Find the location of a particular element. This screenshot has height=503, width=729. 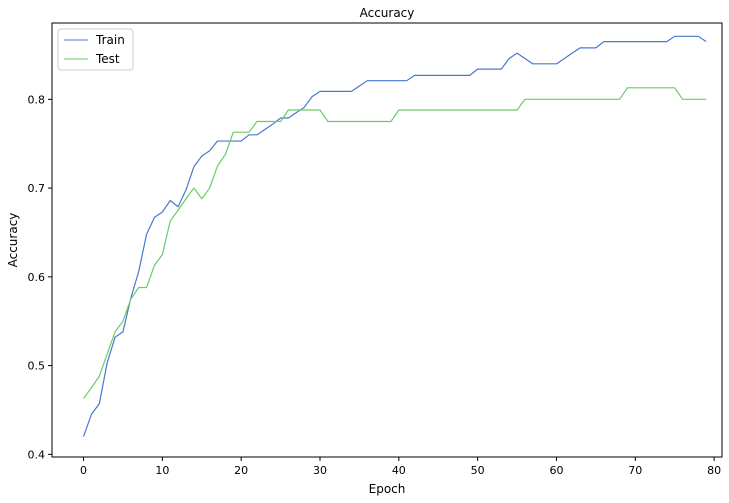

x-axis-ticks: 0 10 20 30 40 50 60 70 80 is located at coordinates (400, 467).